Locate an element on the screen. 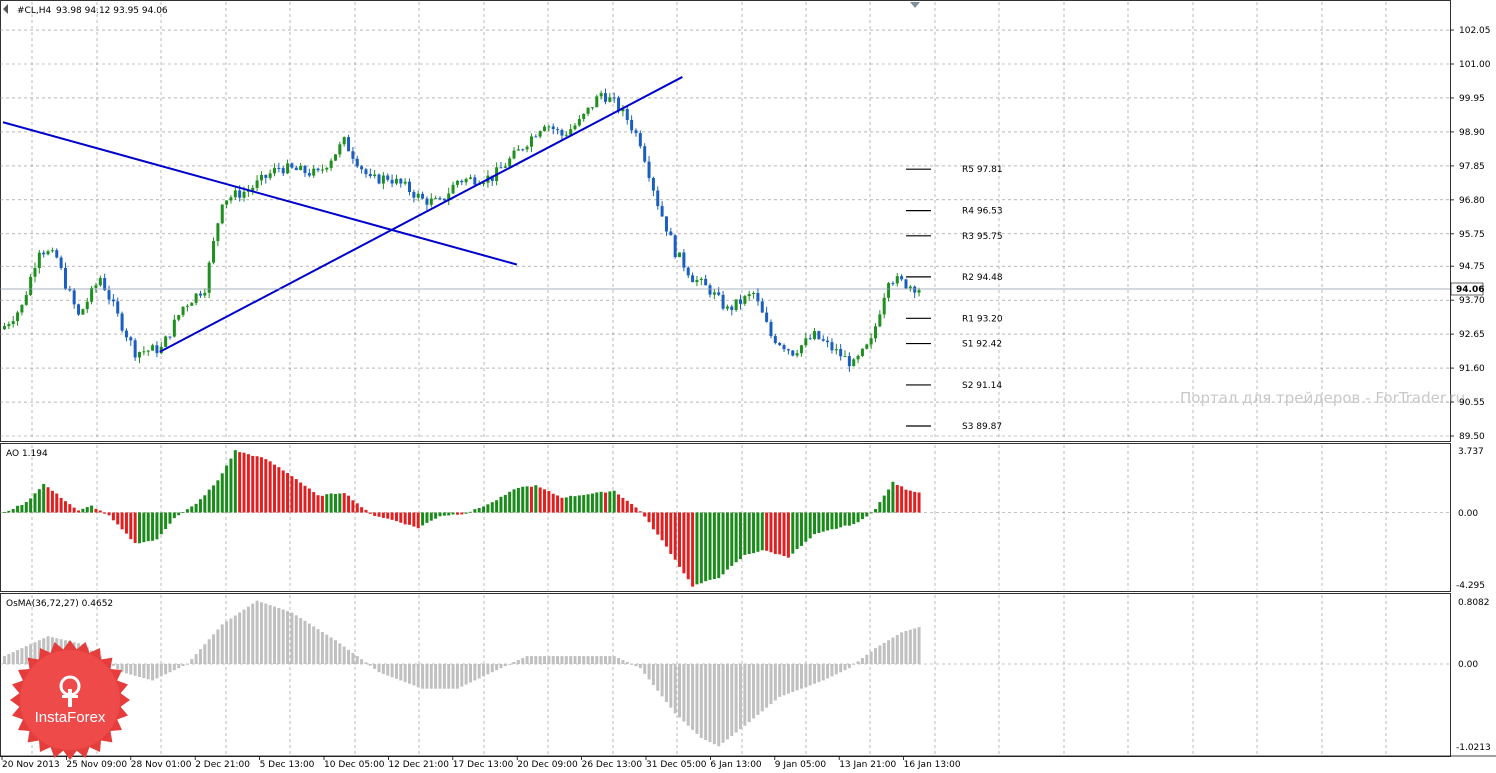 This screenshot has width=1496, height=773. time-tick-label: 10 Dec 05:00 is located at coordinates (354, 765).